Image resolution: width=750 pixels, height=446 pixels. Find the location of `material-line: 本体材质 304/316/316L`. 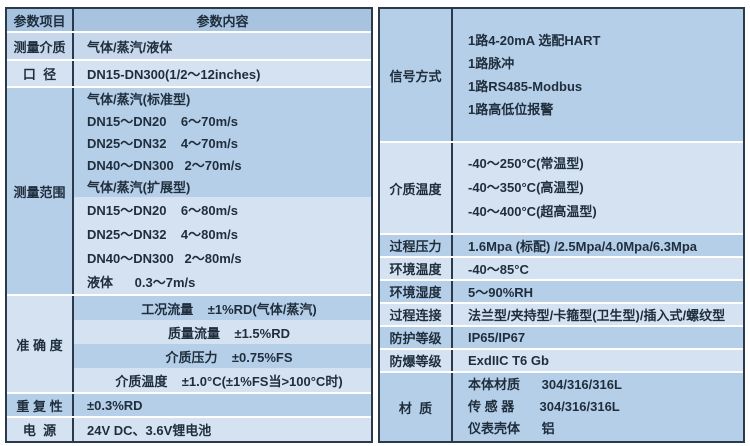

material-line: 本体材质 304/316/316L is located at coordinates (545, 384).